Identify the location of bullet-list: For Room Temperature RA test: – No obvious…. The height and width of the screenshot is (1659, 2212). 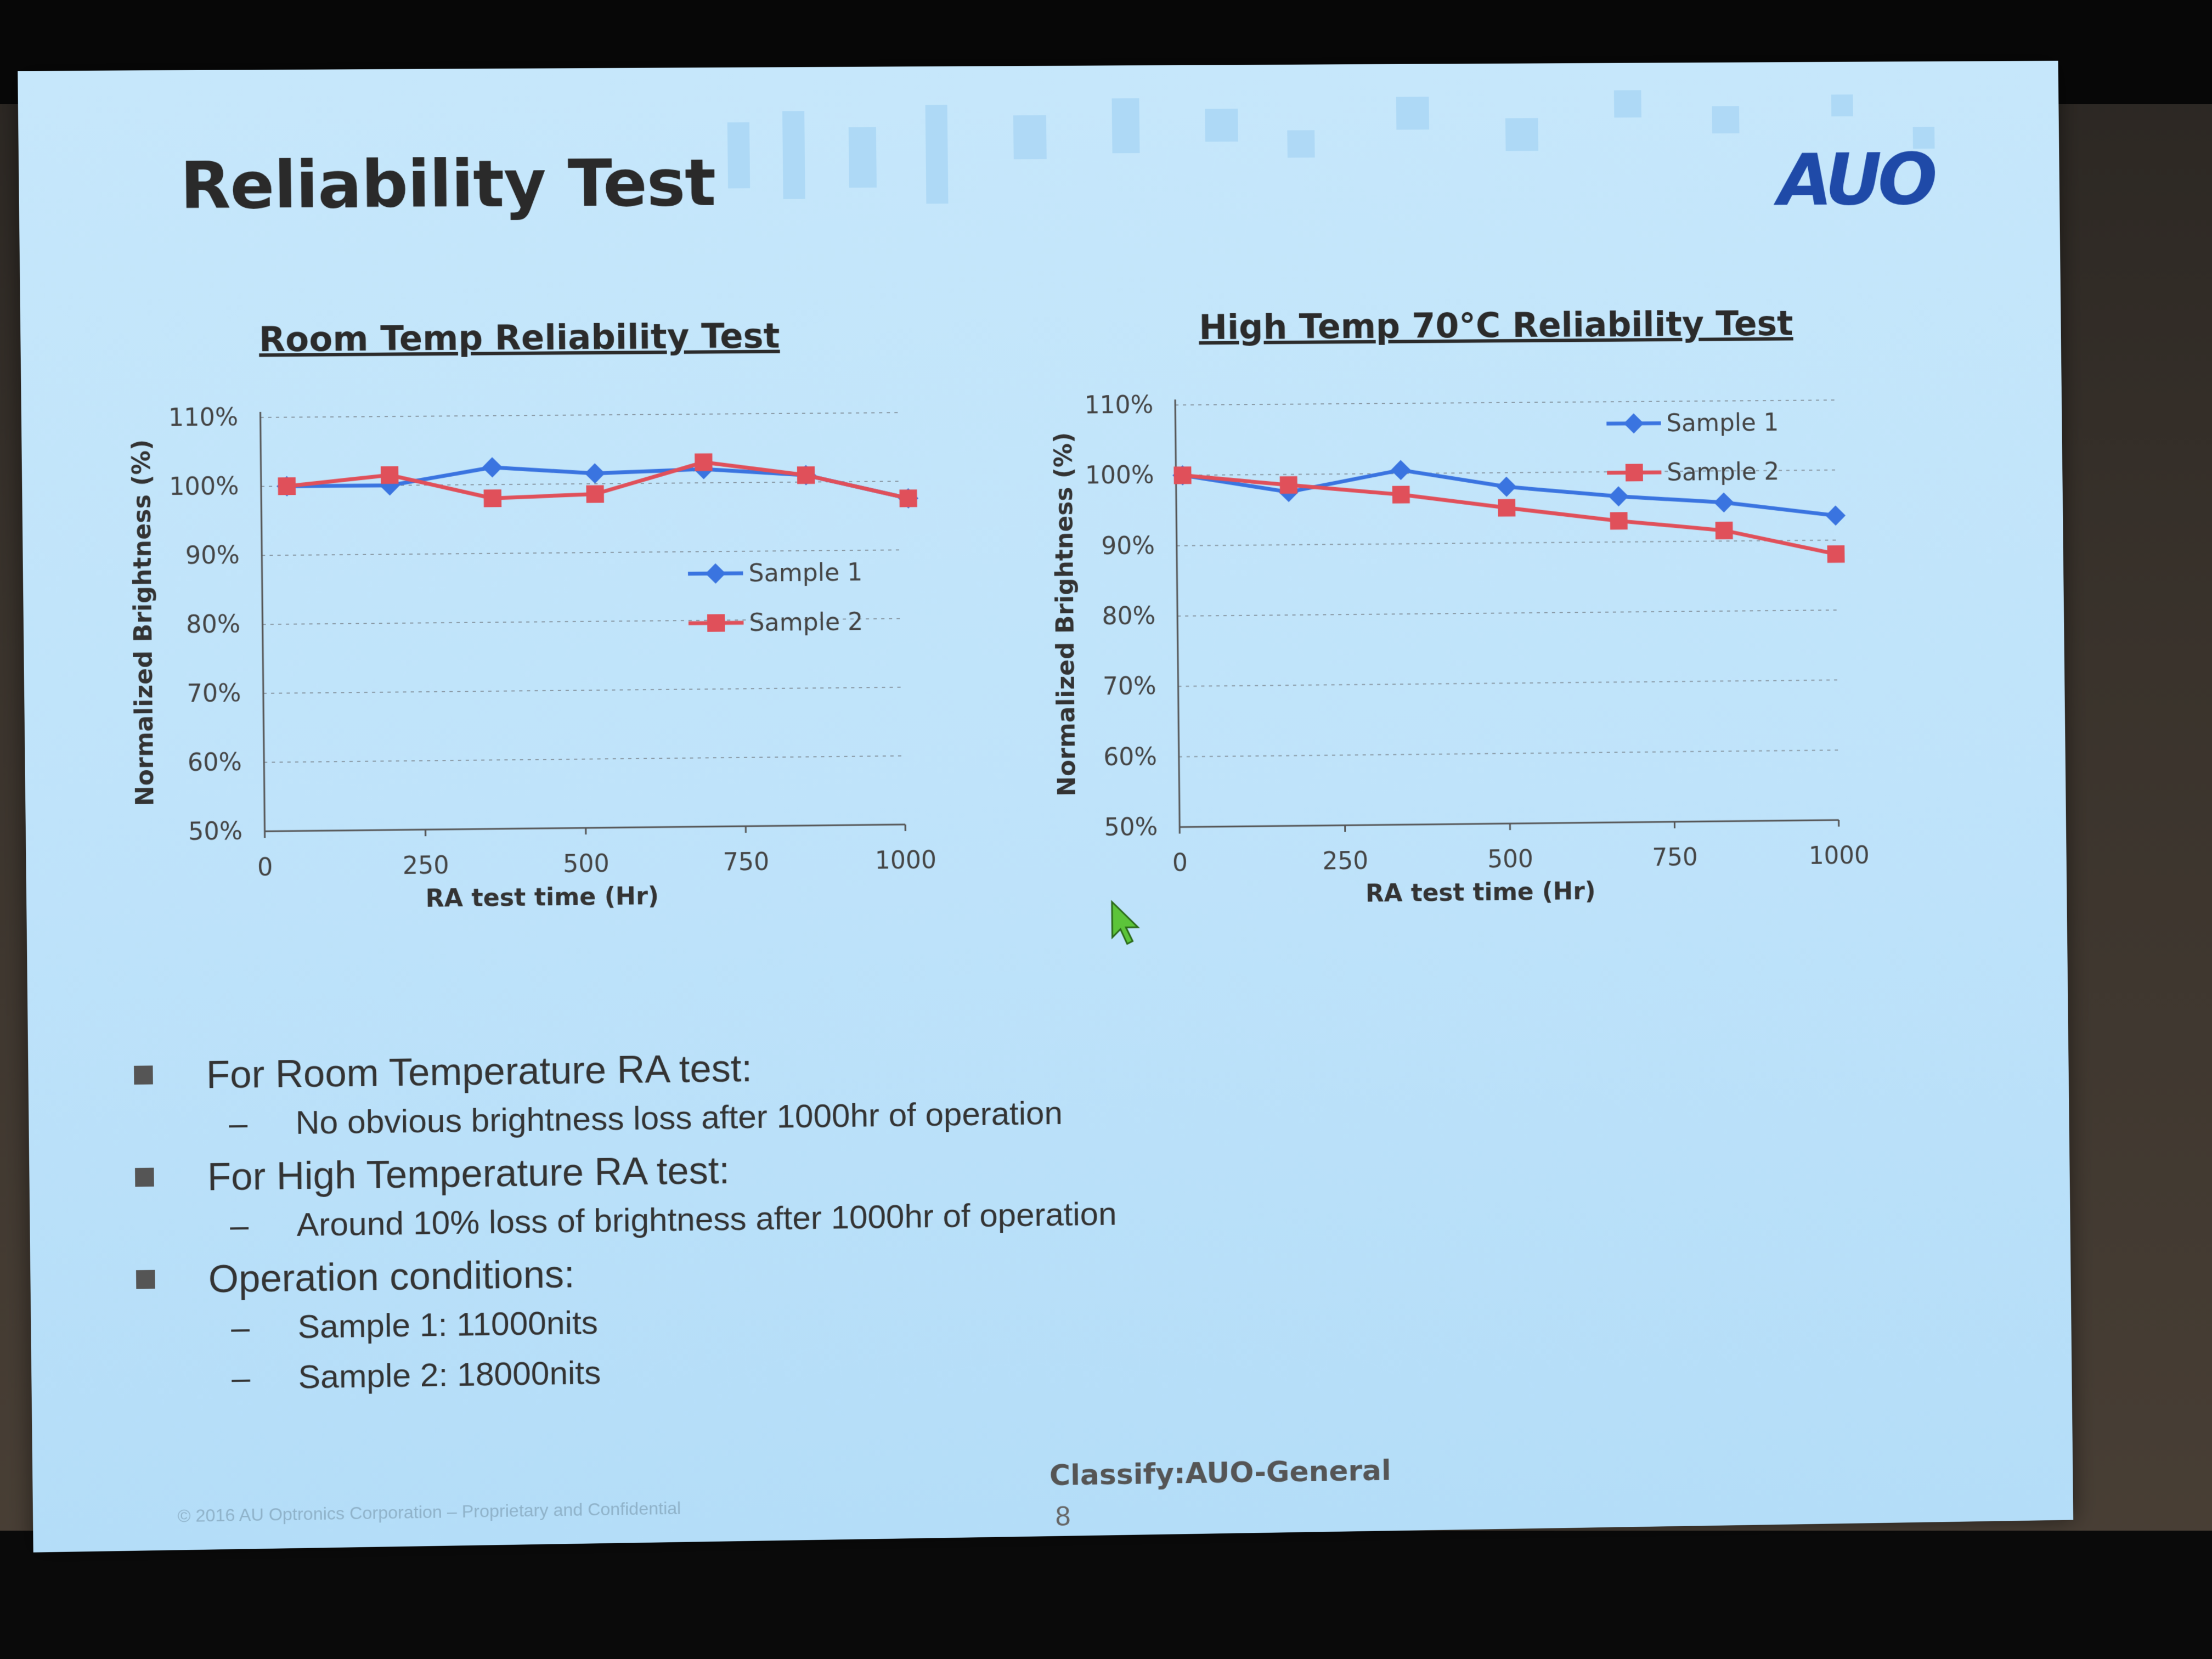
(851, 1223).